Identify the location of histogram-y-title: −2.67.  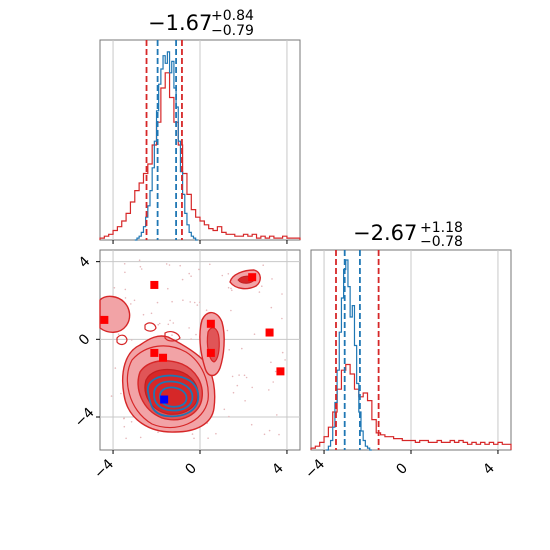
(385, 233).